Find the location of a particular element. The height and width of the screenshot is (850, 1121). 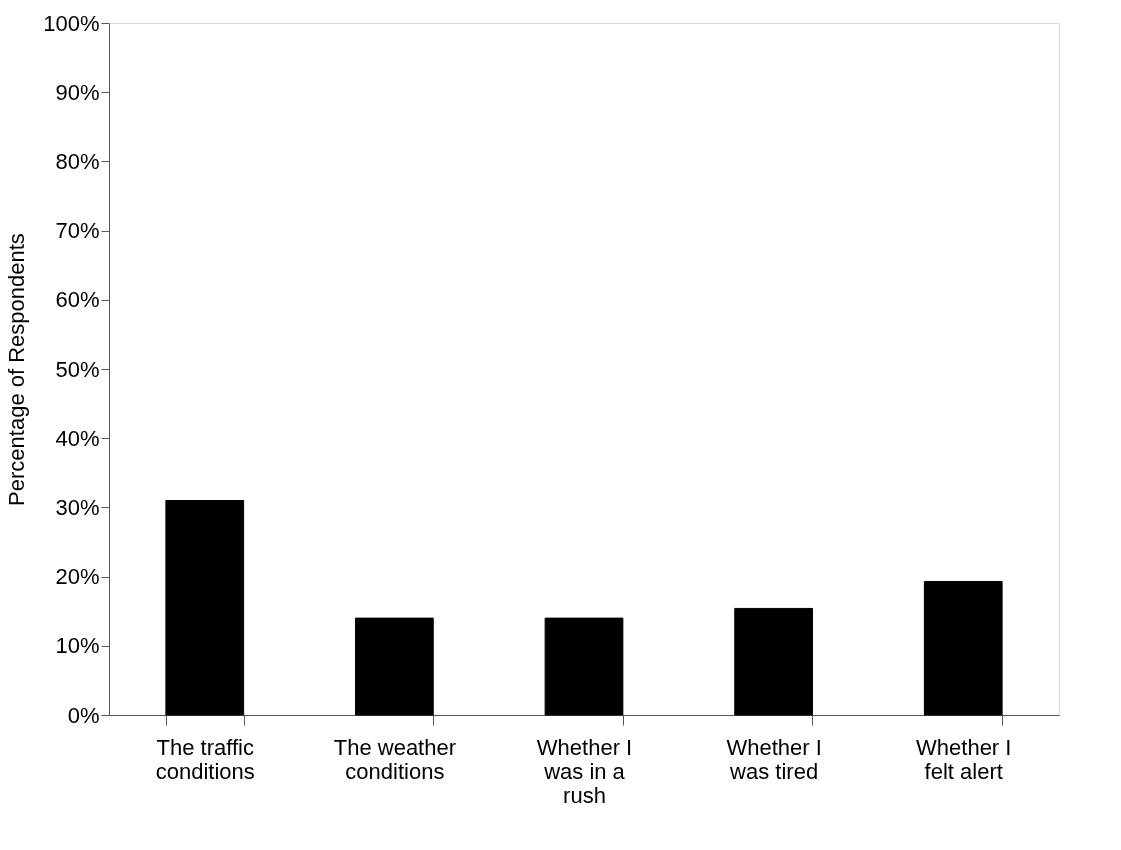

y-tick-label: 0% is located at coordinates (83, 715).